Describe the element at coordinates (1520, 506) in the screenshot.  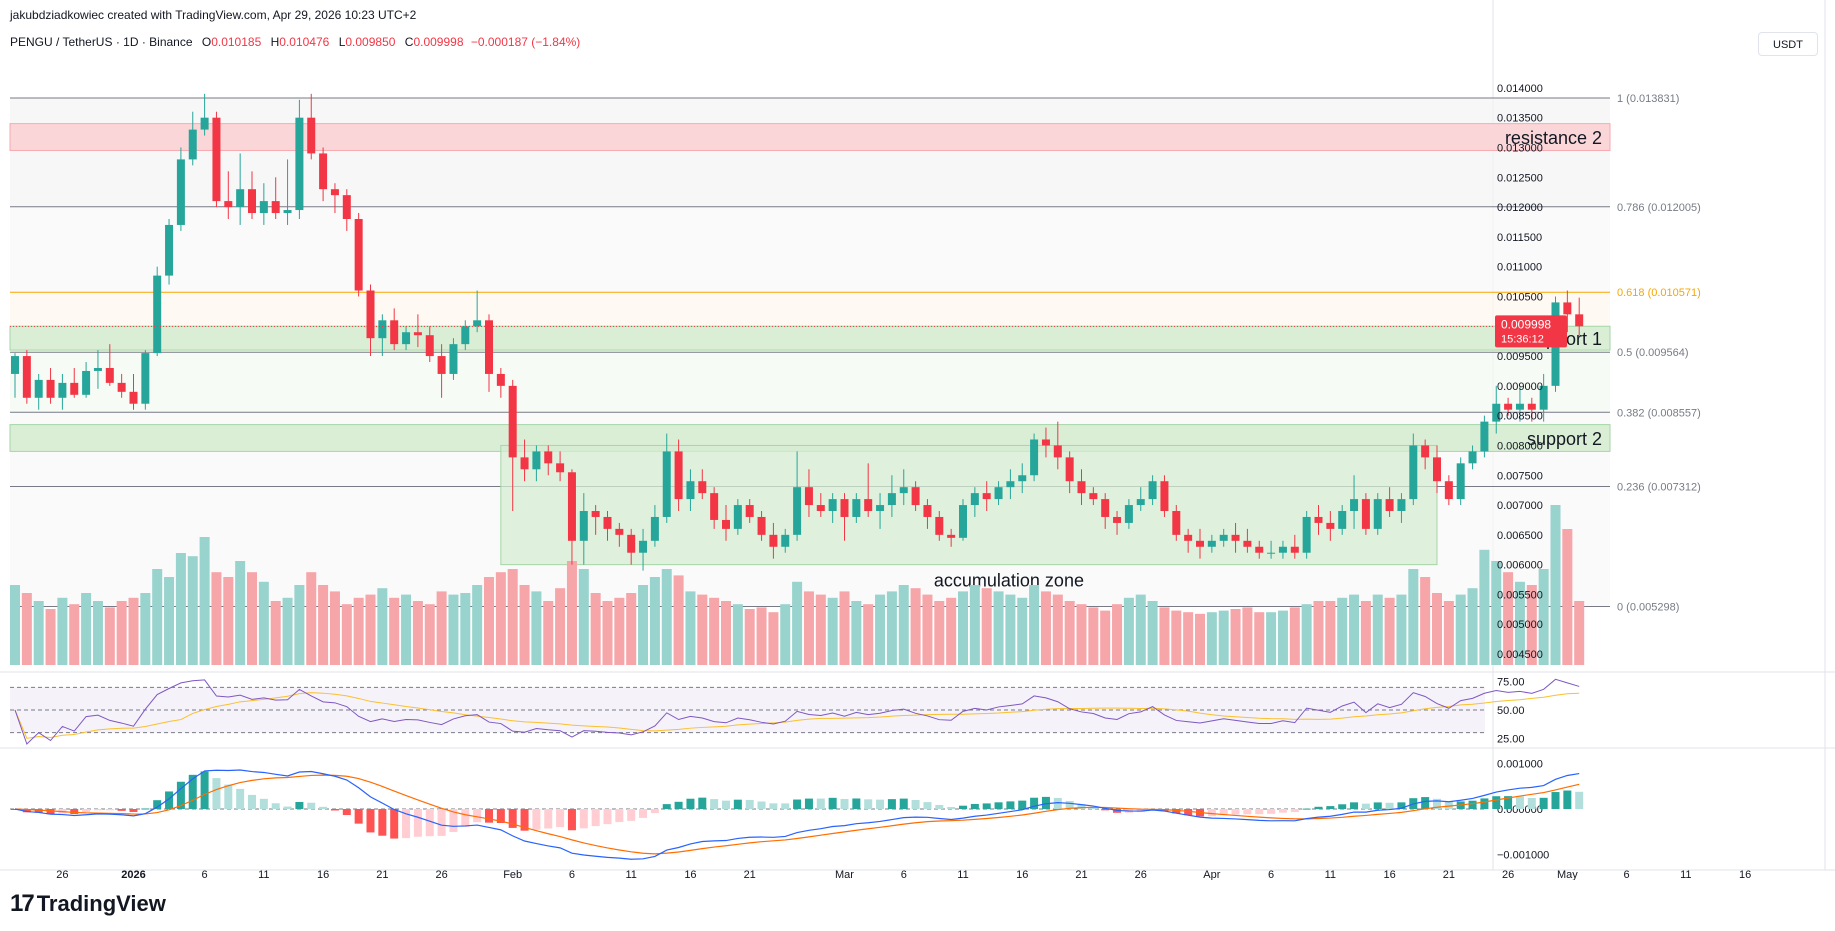
I see `price-axis-tick: 0.007000` at that location.